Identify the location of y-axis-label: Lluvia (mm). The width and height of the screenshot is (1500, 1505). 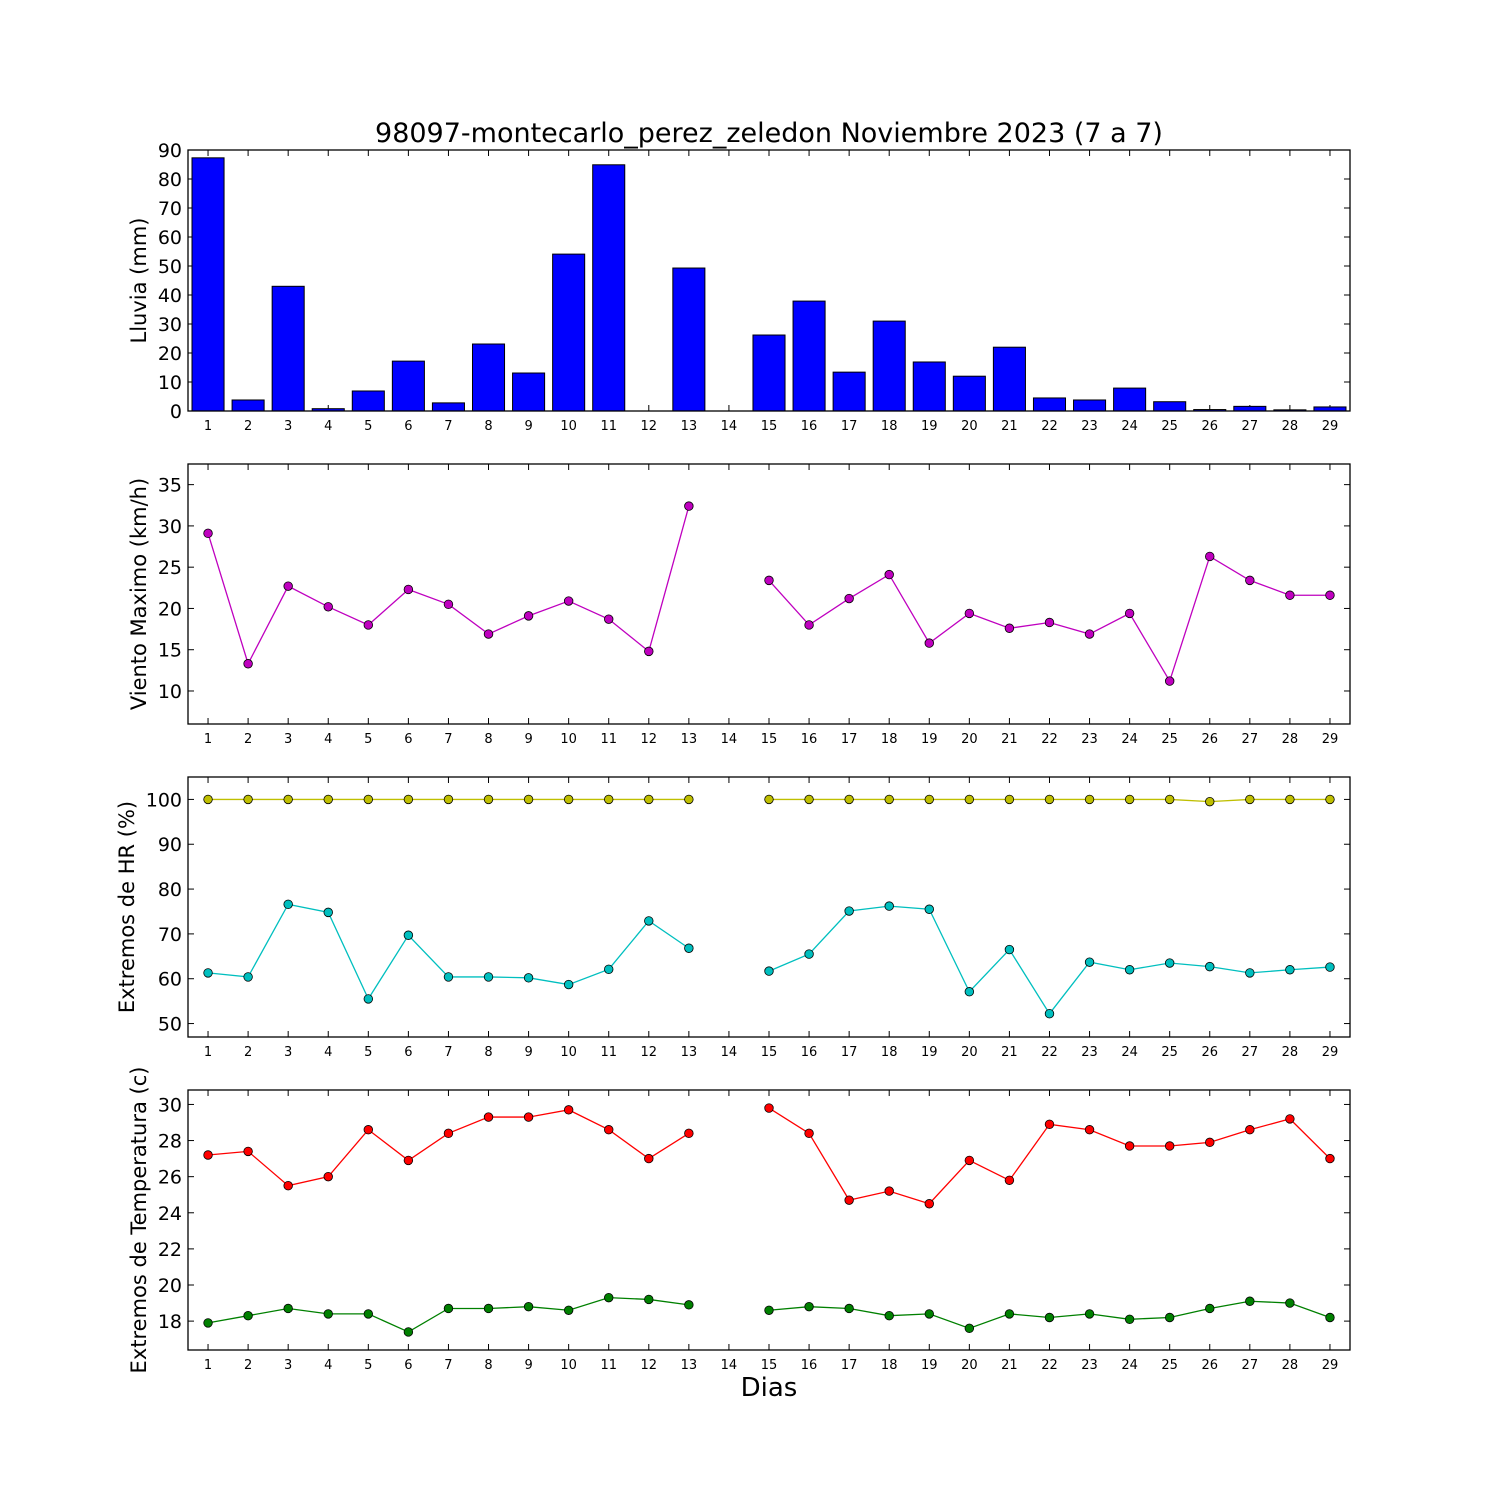
(139, 281).